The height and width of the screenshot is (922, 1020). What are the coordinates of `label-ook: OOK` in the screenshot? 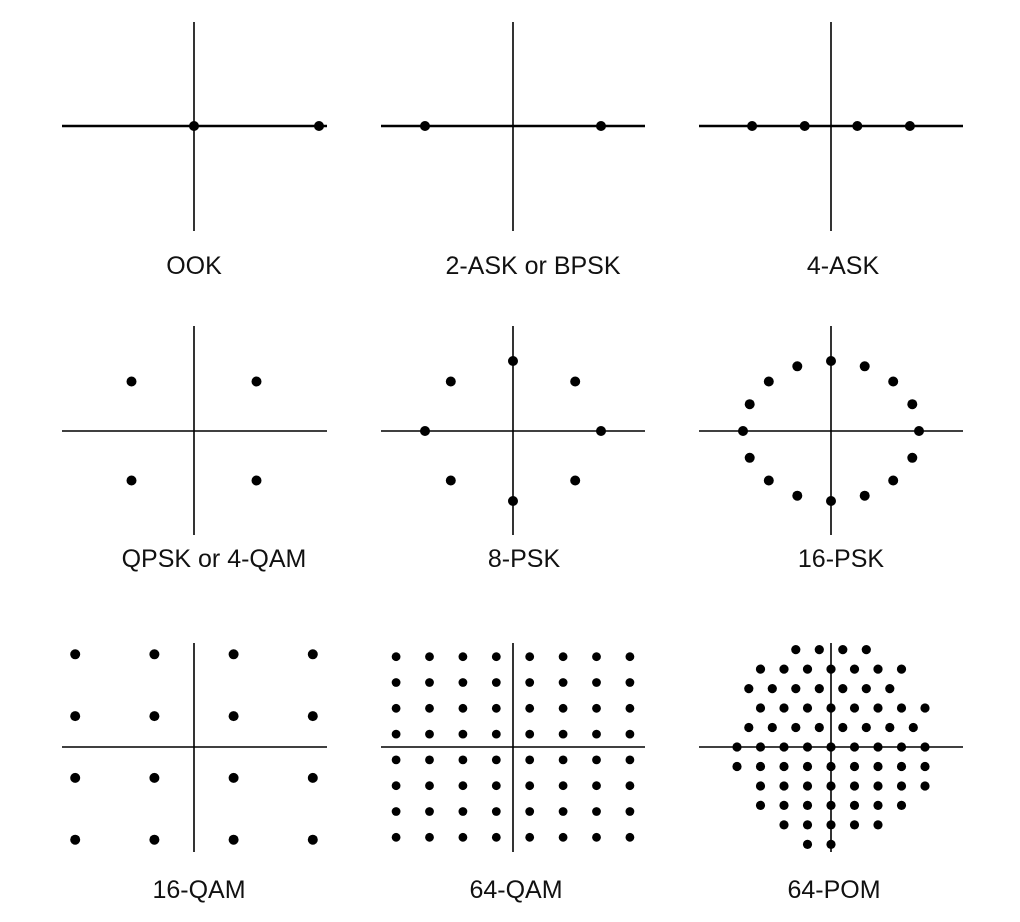 It's located at (194, 266).